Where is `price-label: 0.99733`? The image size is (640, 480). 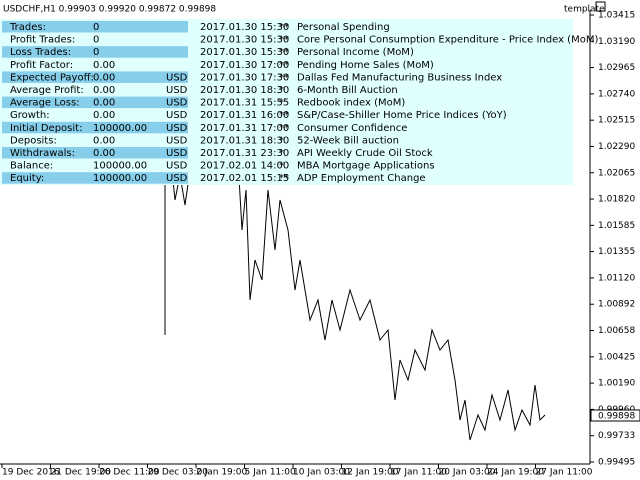
price-label: 0.99733 is located at coordinates (616, 436).